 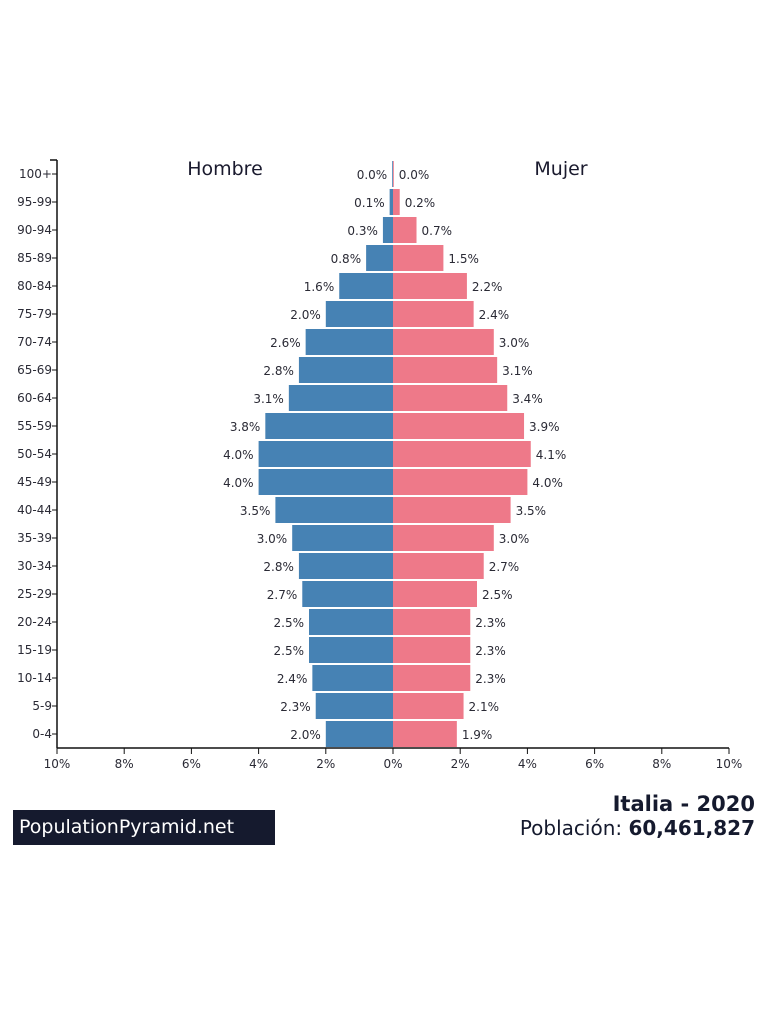 I want to click on value-label-mujer: 2.1%, so click(x=484, y=707).